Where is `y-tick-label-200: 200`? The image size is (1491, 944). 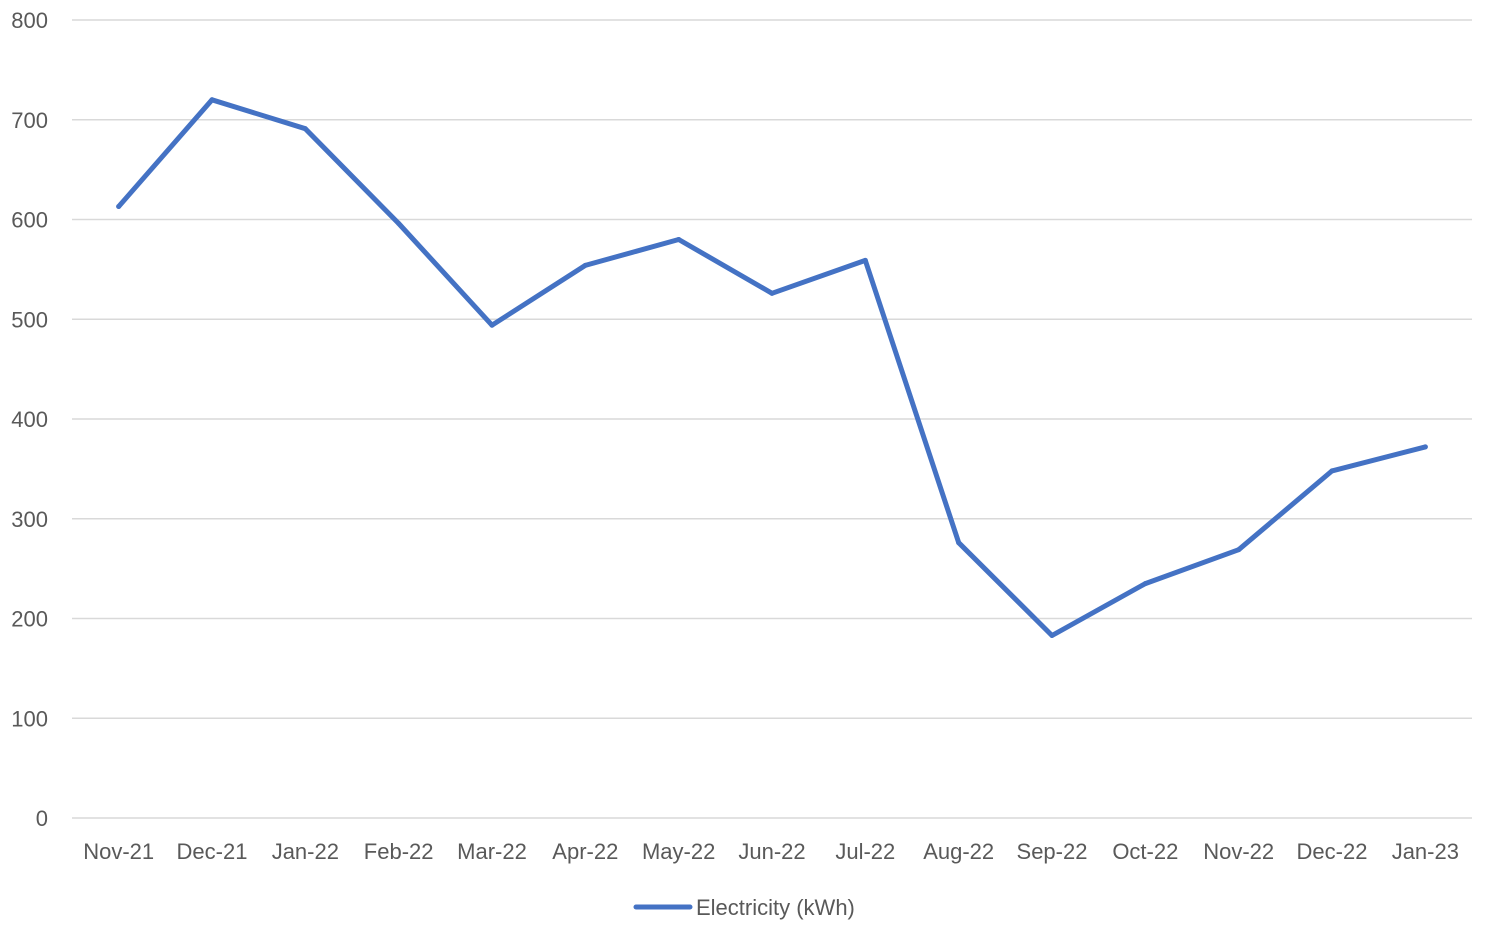 y-tick-label-200: 200 is located at coordinates (29, 619).